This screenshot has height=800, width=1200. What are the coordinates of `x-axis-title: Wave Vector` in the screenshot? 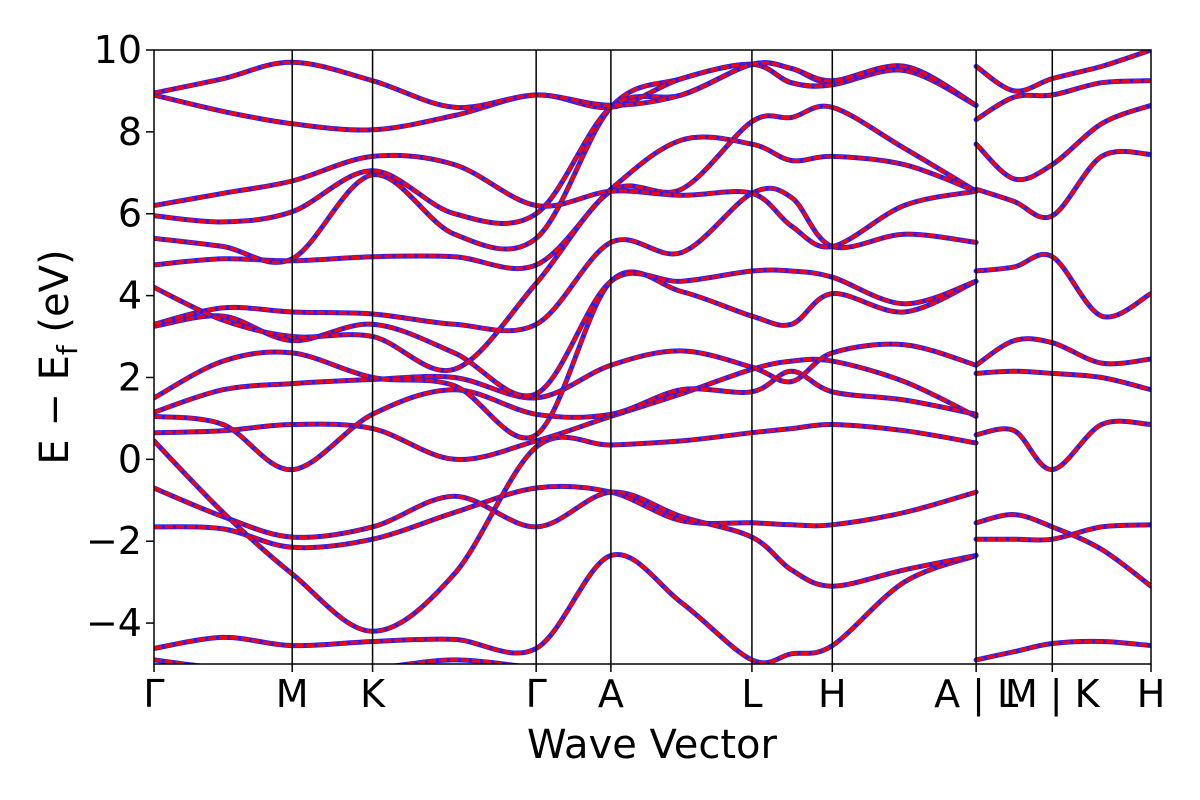 It's located at (652, 745).